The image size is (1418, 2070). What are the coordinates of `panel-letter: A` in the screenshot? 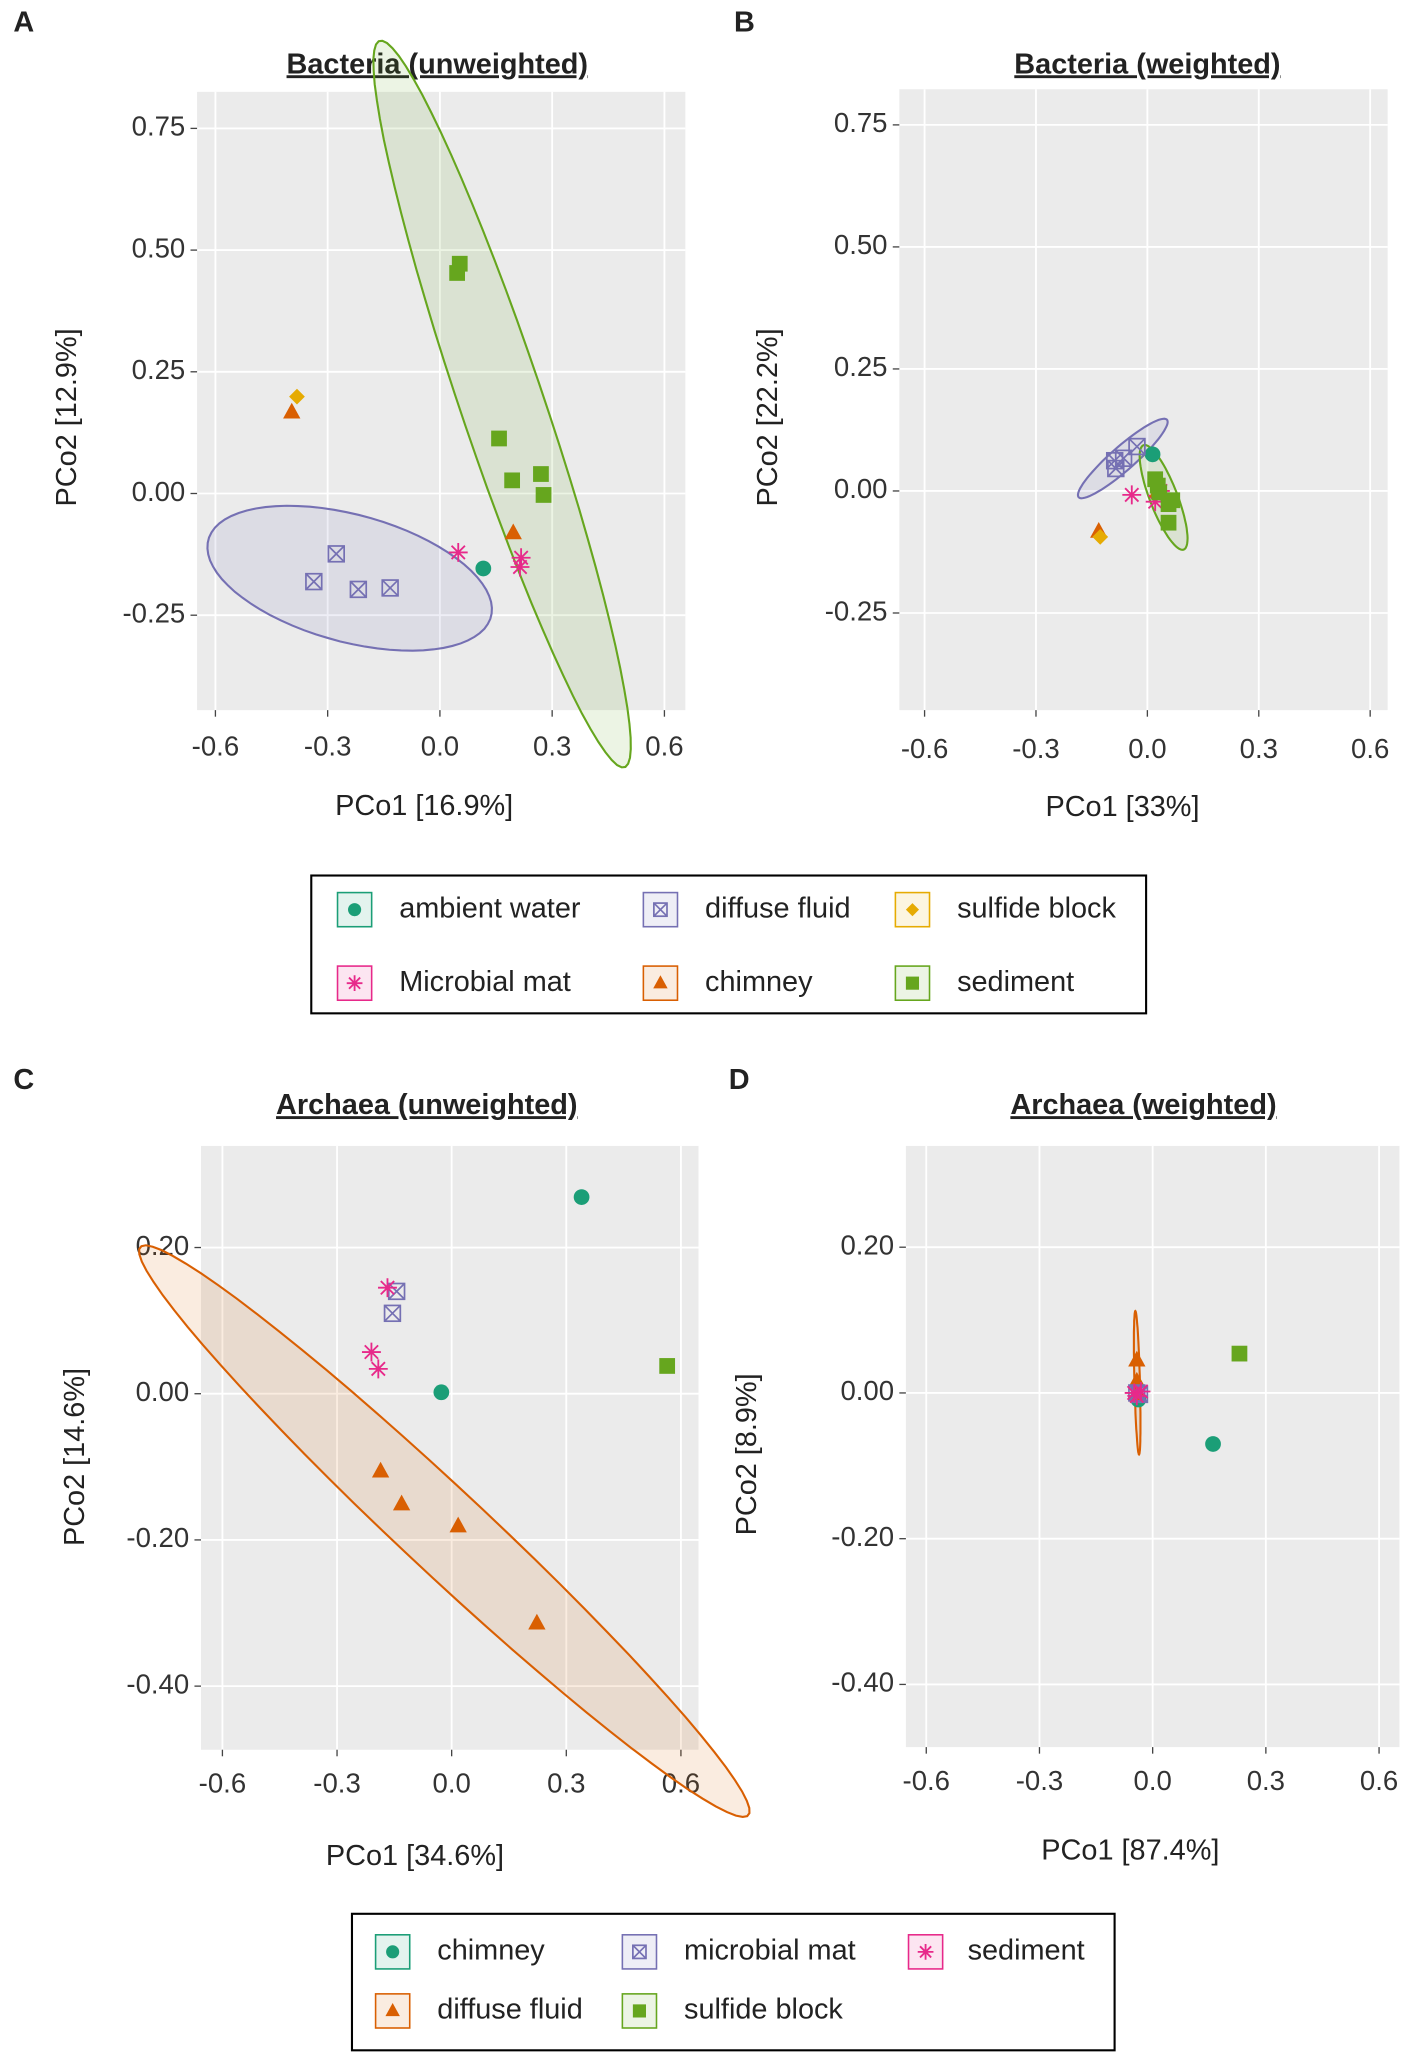 It's located at (23, 22).